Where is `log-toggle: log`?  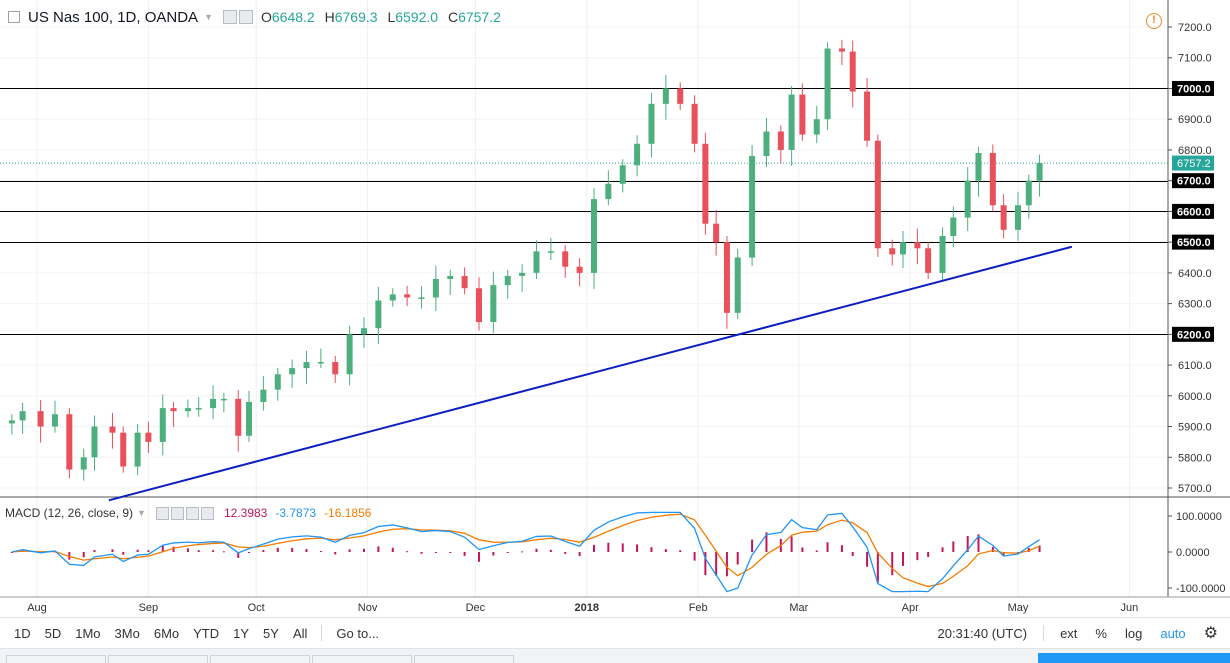
log-toggle: log is located at coordinates (1133, 633).